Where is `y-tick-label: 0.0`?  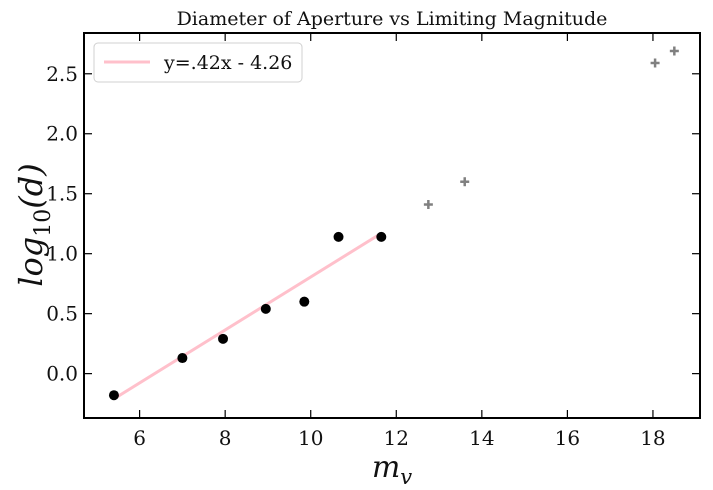 y-tick-label: 0.0 is located at coordinates (62, 374).